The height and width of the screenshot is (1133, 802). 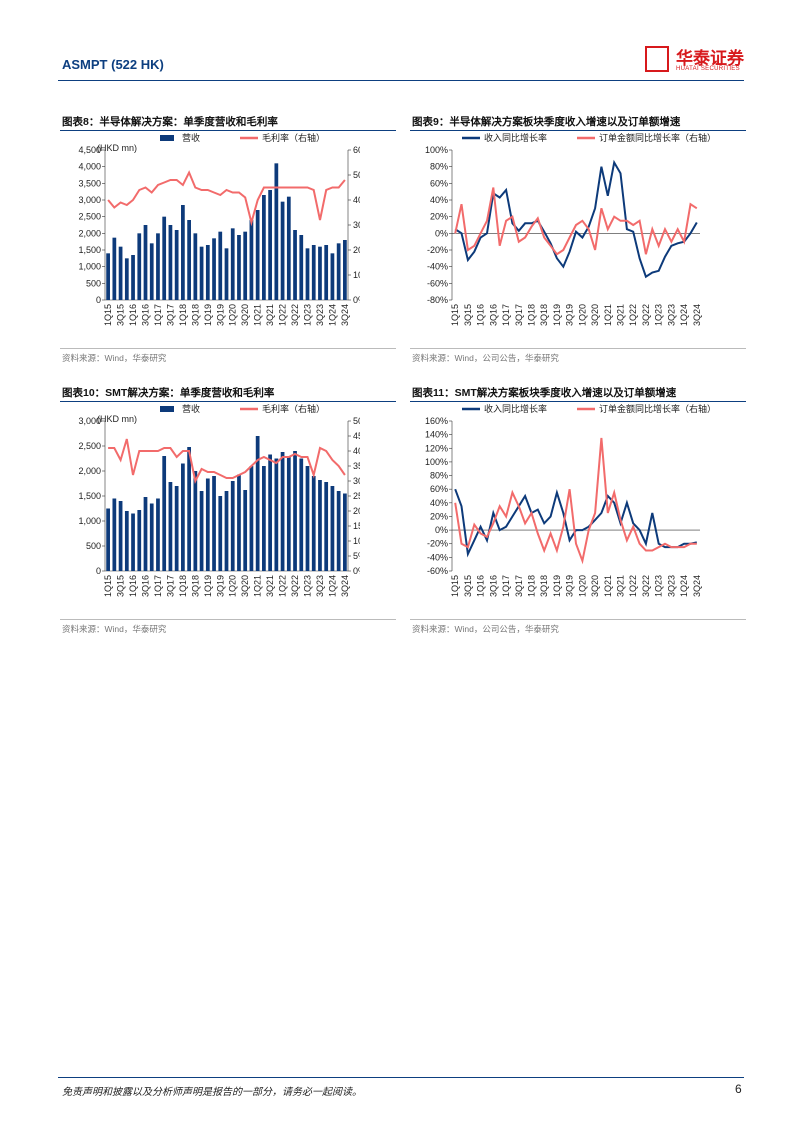 What do you see at coordinates (98, 300) in the screenshot?
I see `tick-label: 0` at bounding box center [98, 300].